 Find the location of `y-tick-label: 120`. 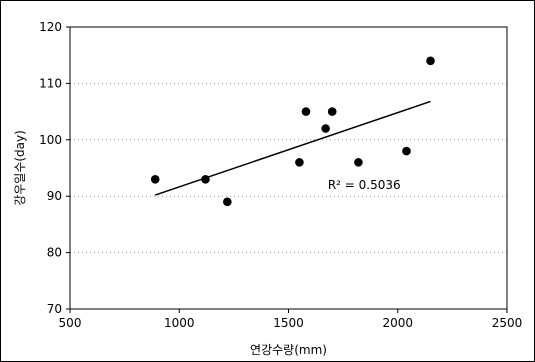

y-tick-label: 120 is located at coordinates (50, 27).